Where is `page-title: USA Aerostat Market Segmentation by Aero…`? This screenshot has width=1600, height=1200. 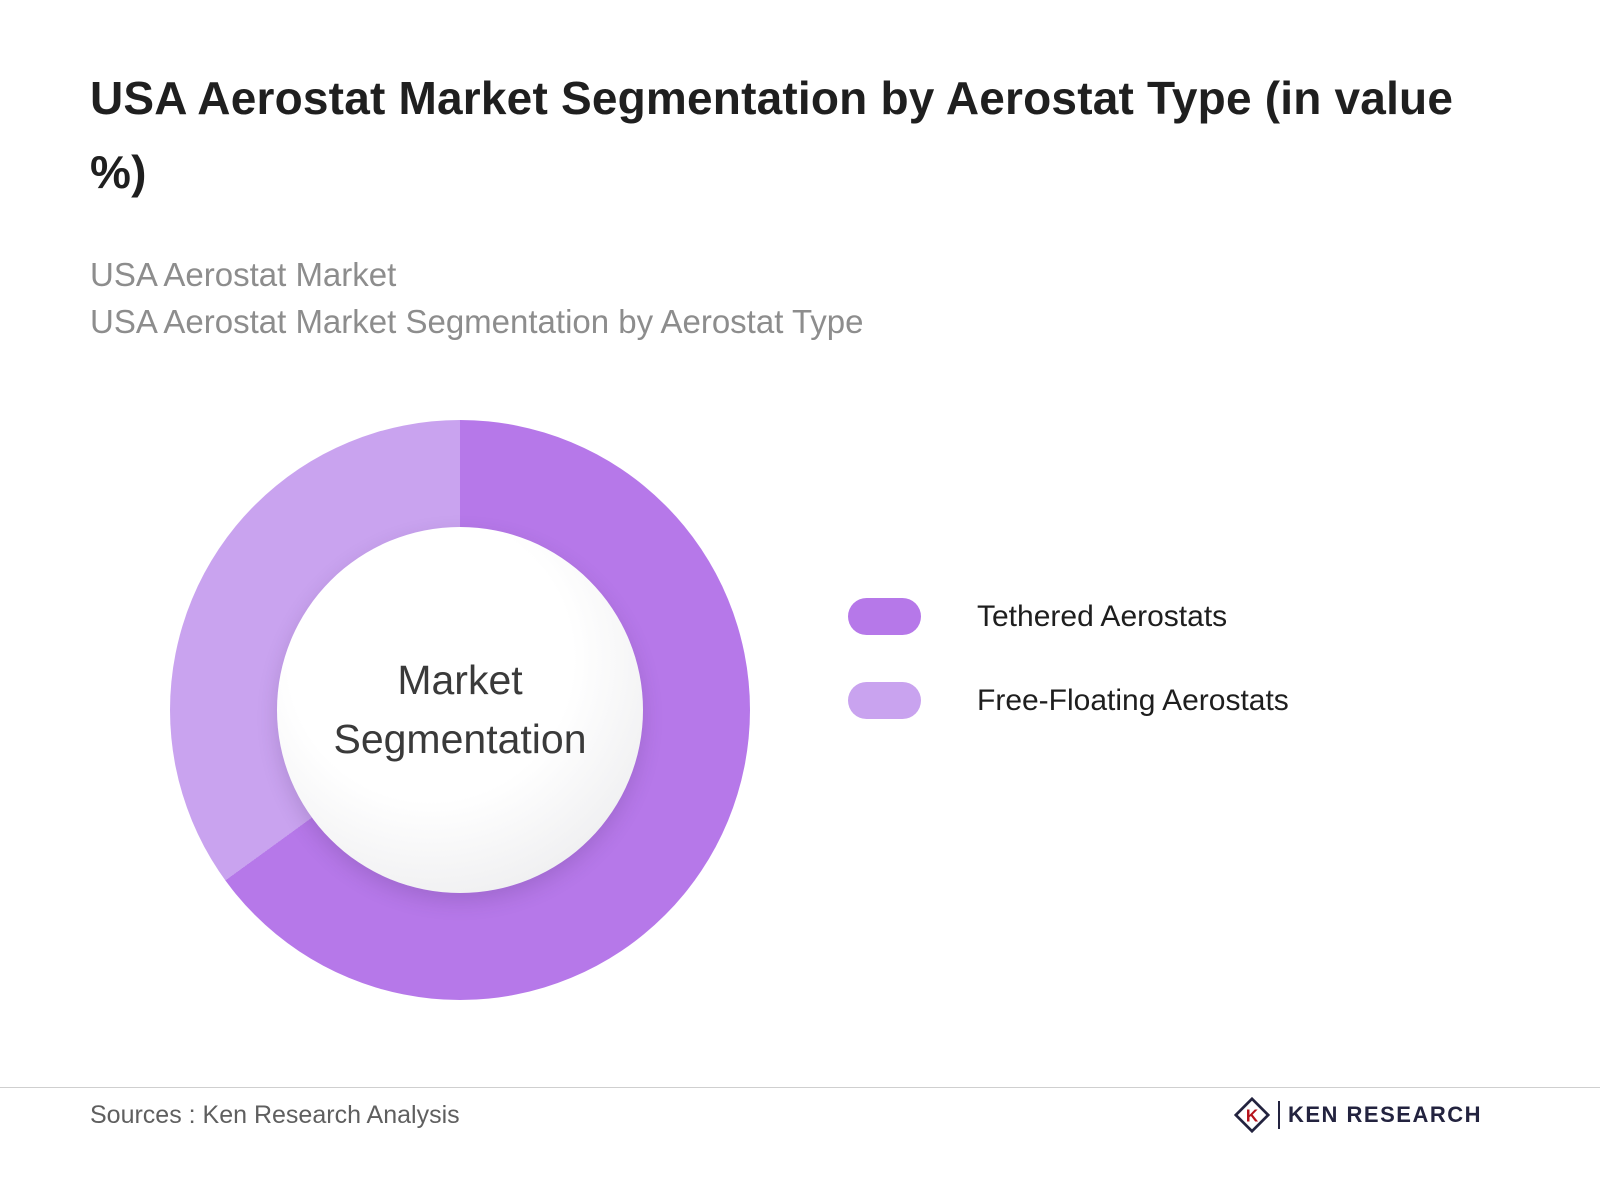
page-title: USA Aerostat Market Segmentation by Aero… is located at coordinates (772, 135).